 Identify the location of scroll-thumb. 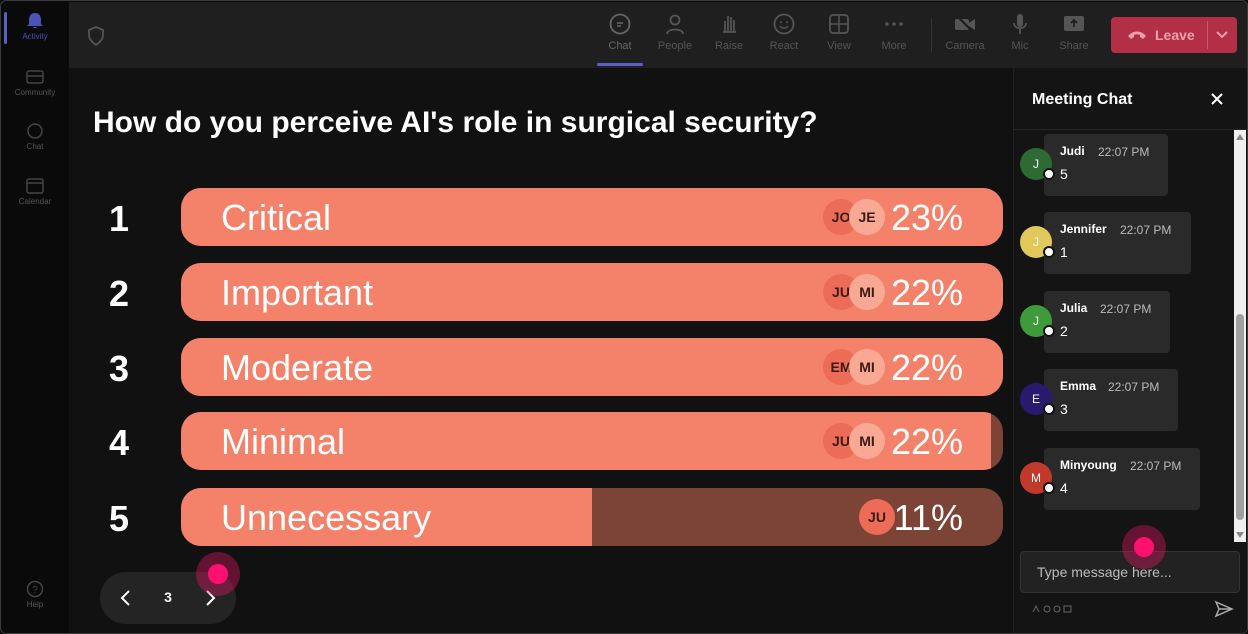
(1240, 417).